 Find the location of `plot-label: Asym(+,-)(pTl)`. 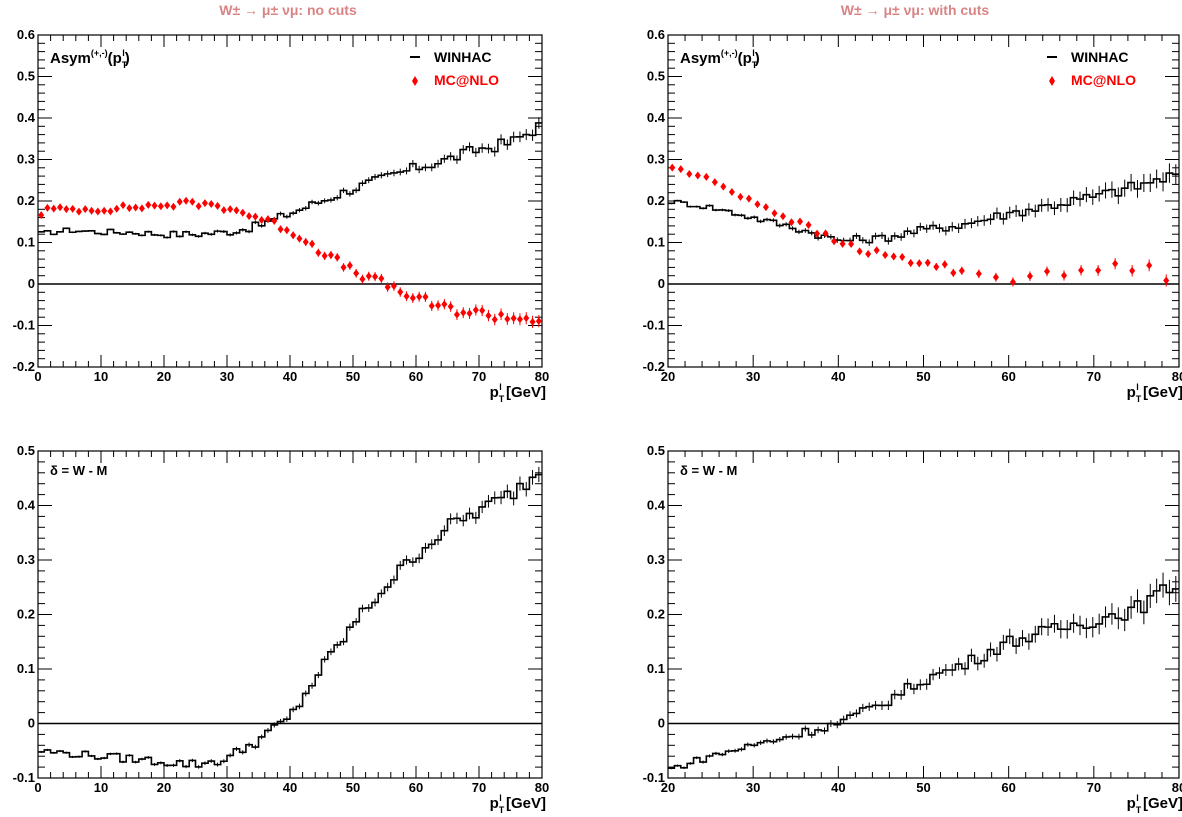

plot-label: Asym(+,-)(pTl) is located at coordinates (90, 59).